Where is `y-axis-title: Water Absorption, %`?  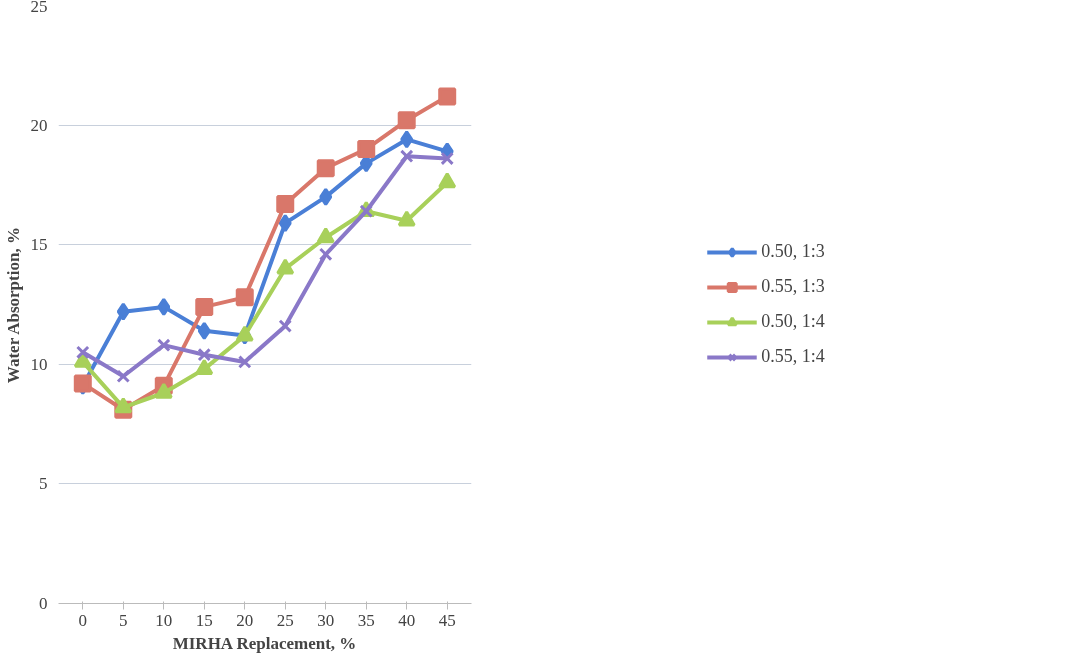
y-axis-title: Water Absorption, % is located at coordinates (13, 305).